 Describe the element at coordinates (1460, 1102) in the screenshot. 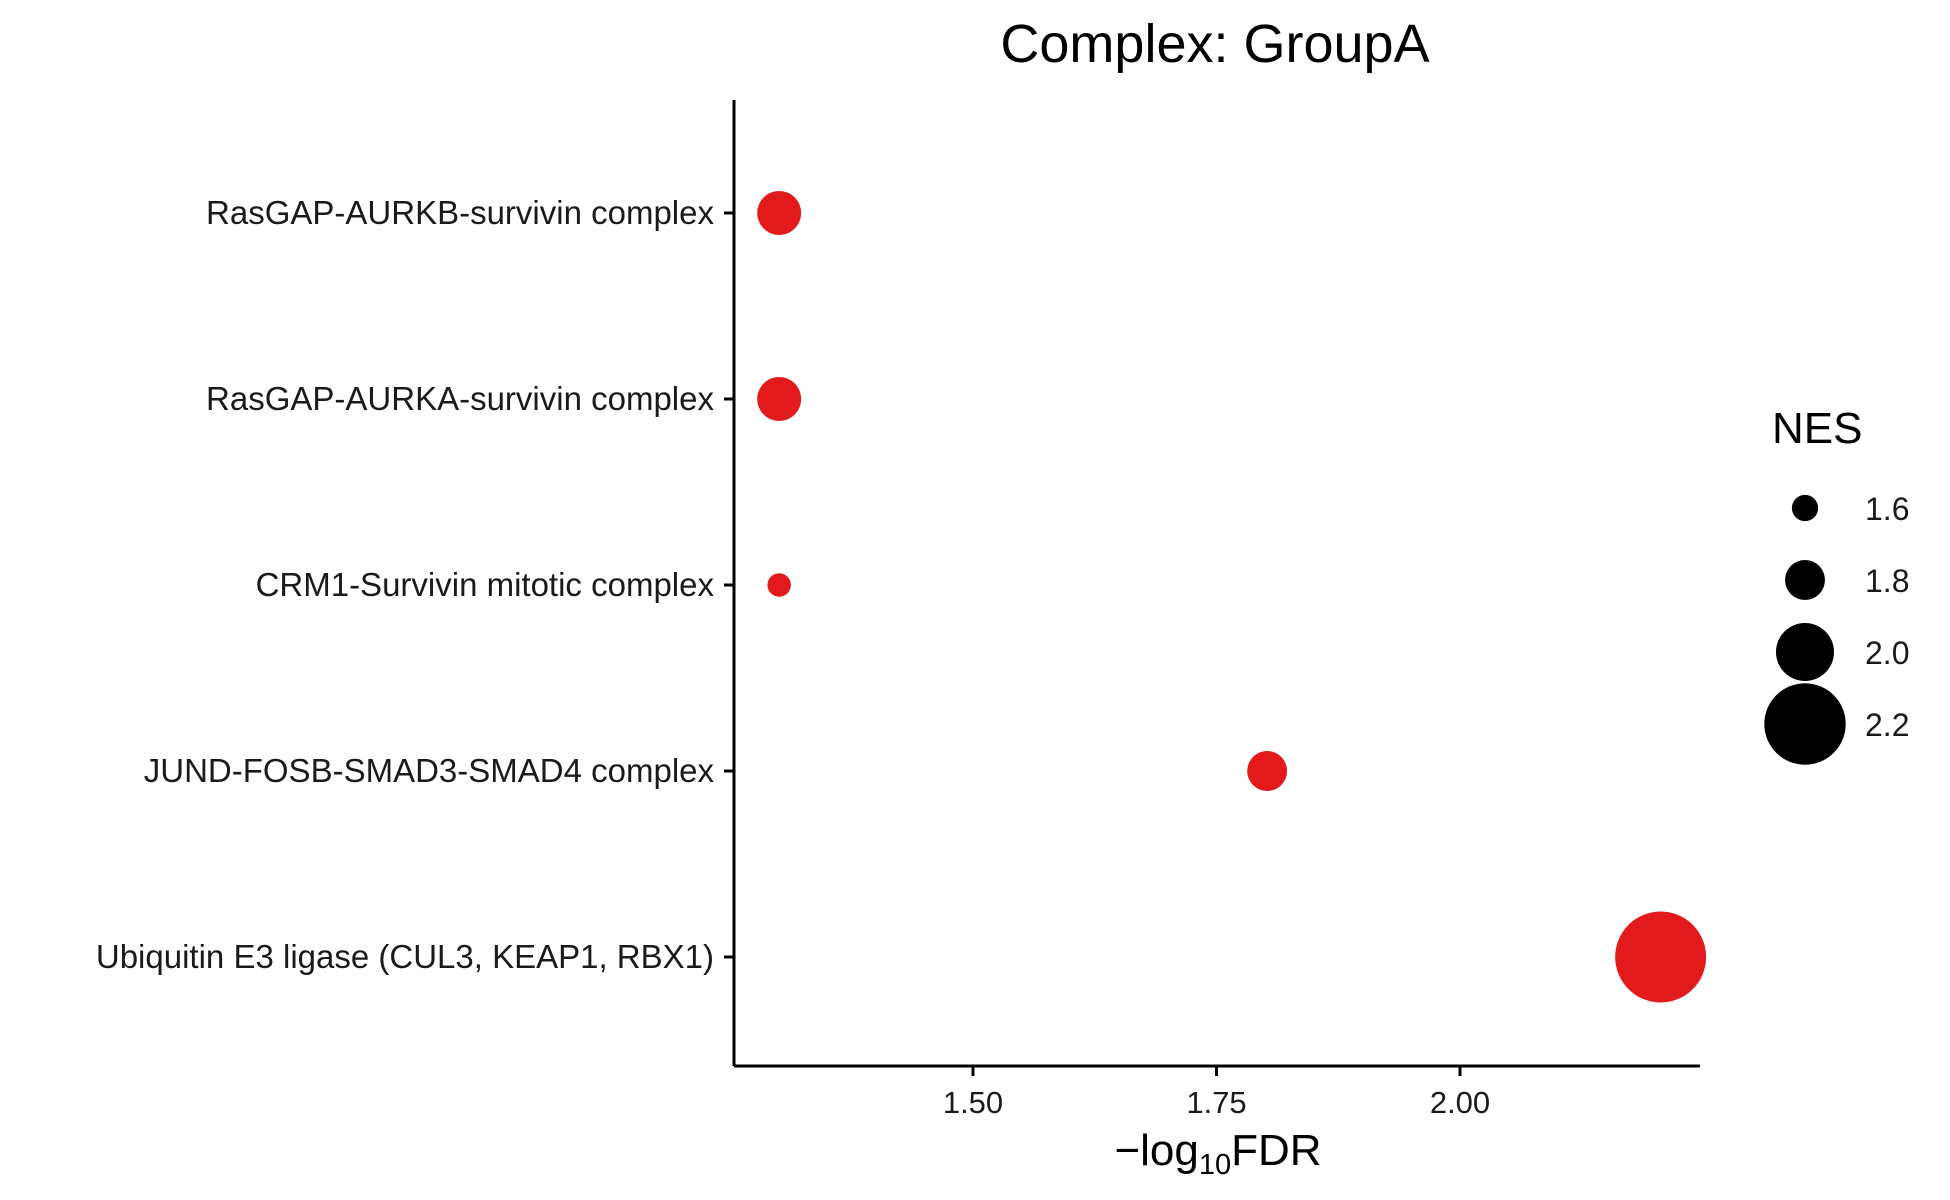

I see `x-tick-label: 2.00` at that location.